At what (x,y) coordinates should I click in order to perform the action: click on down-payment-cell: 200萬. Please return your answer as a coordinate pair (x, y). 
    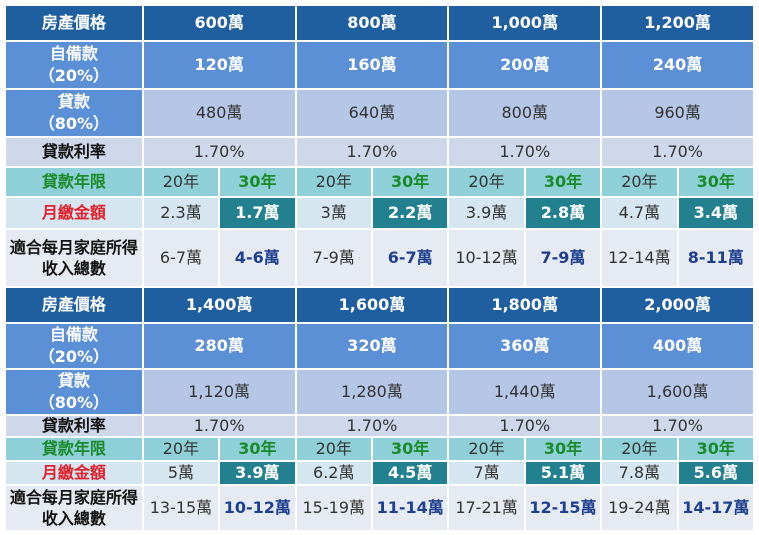
    Looking at the image, I should click on (525, 65).